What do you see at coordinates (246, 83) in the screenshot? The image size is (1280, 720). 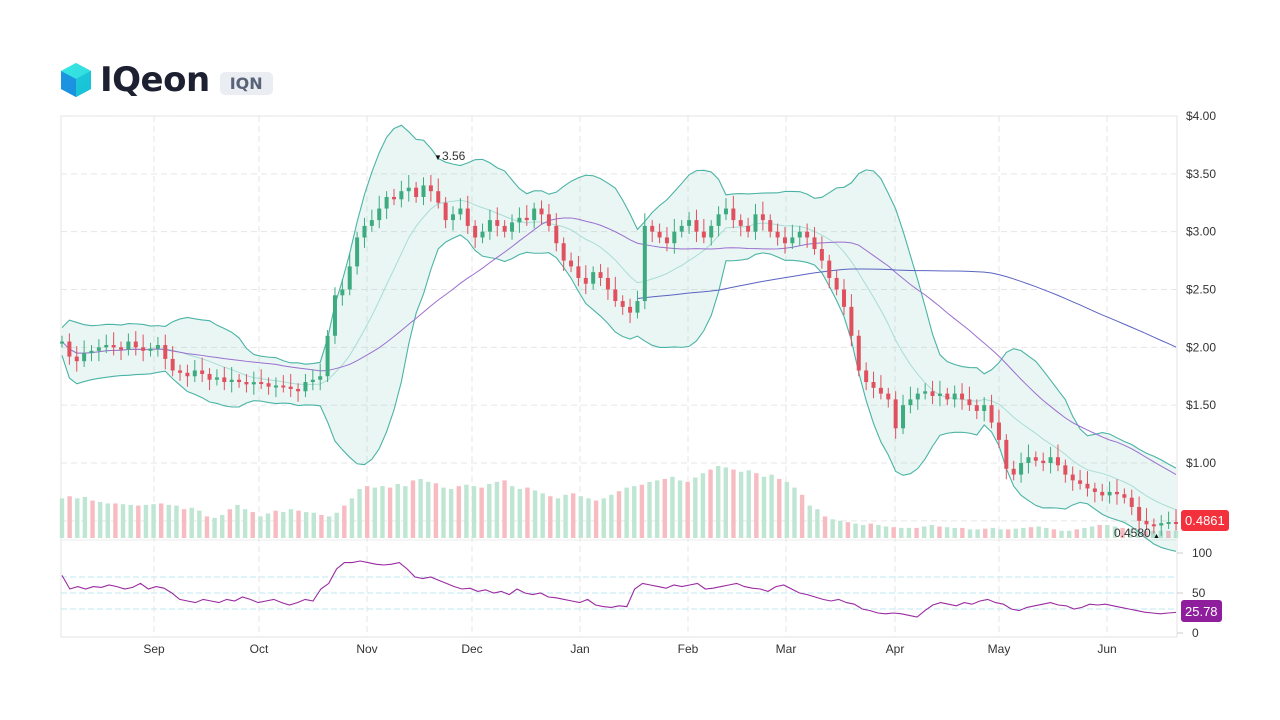 I see `ticker-badge: IQN` at bounding box center [246, 83].